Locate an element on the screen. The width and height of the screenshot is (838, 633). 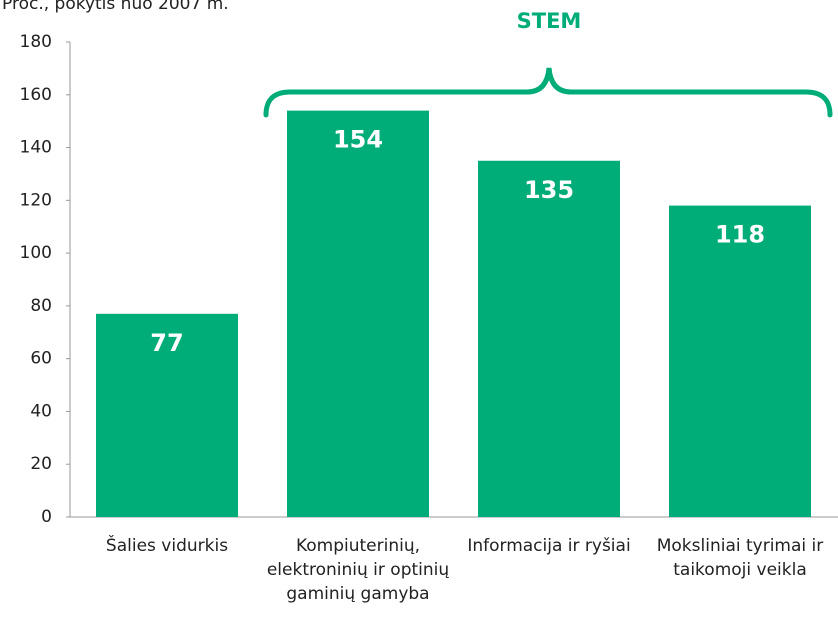
y-tick-label: 160 is located at coordinates (36, 95).